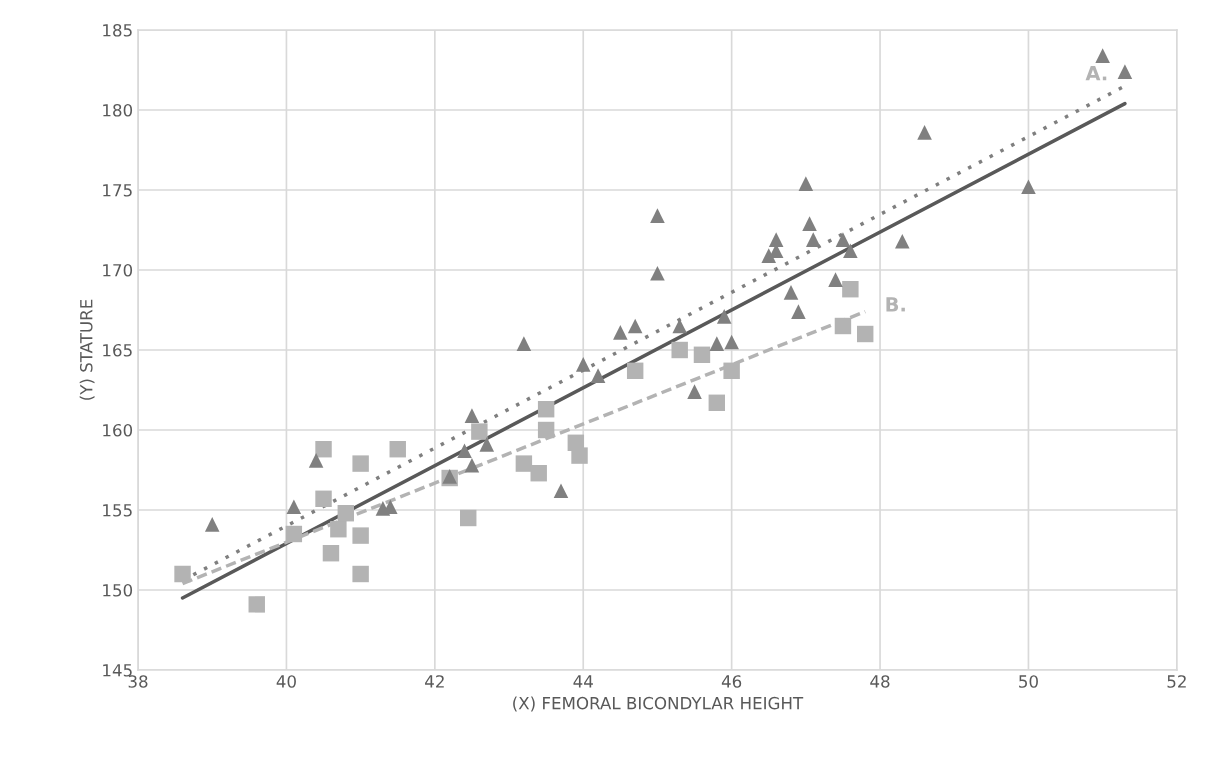  Describe the element at coordinates (1096, 73) in the screenshot. I see `annotation: A.` at that location.